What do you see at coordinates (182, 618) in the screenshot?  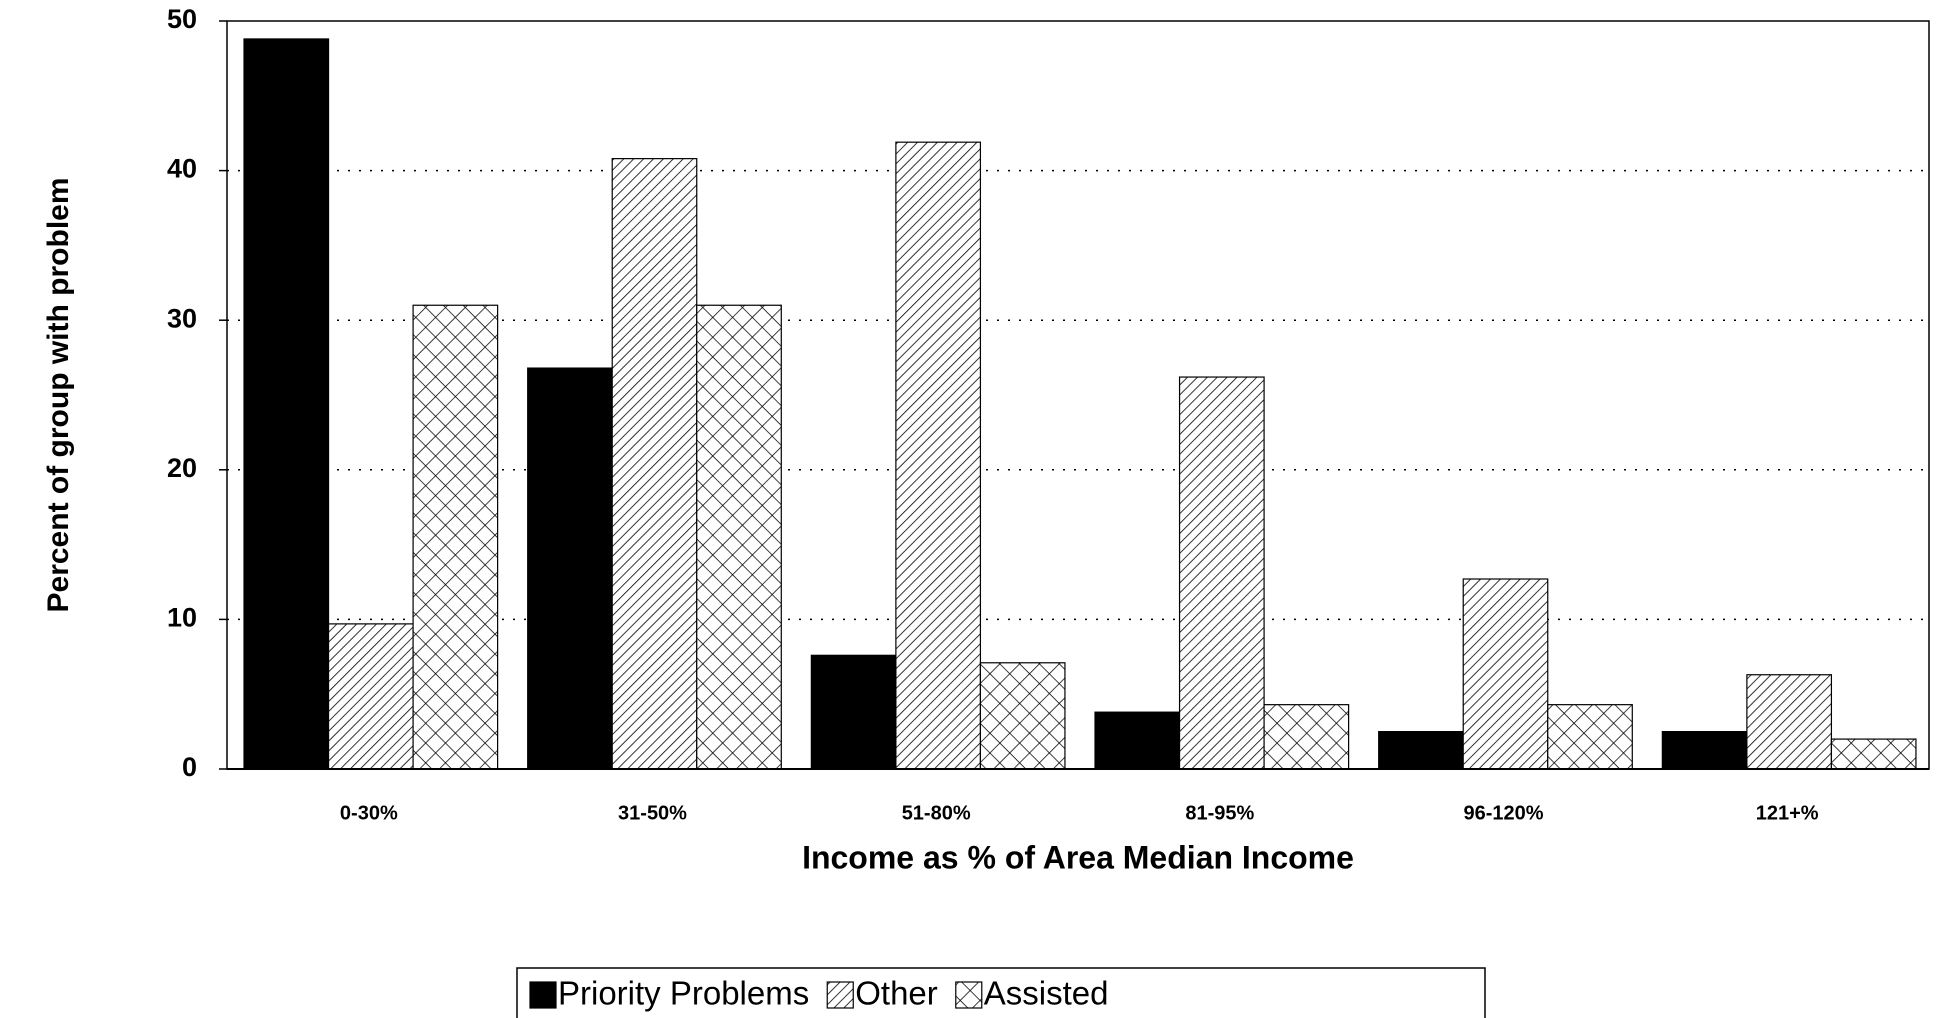 I see `y-tick-label: 10` at bounding box center [182, 618].